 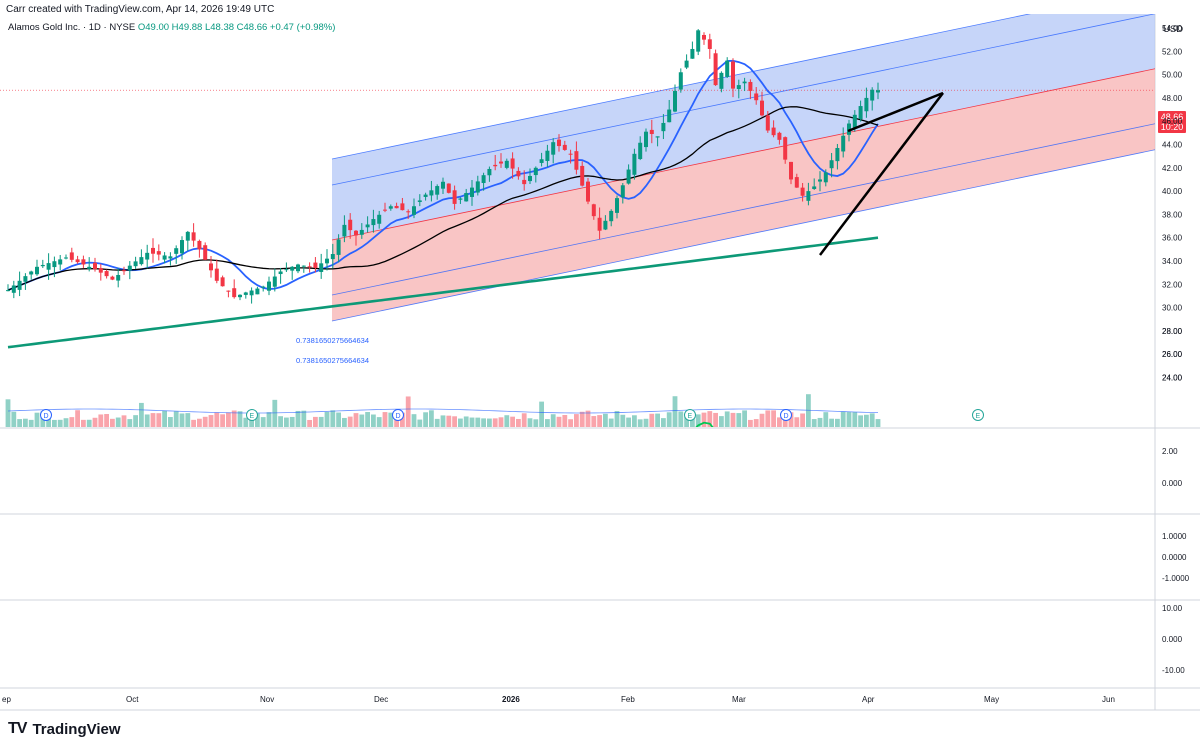 I want to click on y-tick-label: 26.00, so click(x=1172, y=354).